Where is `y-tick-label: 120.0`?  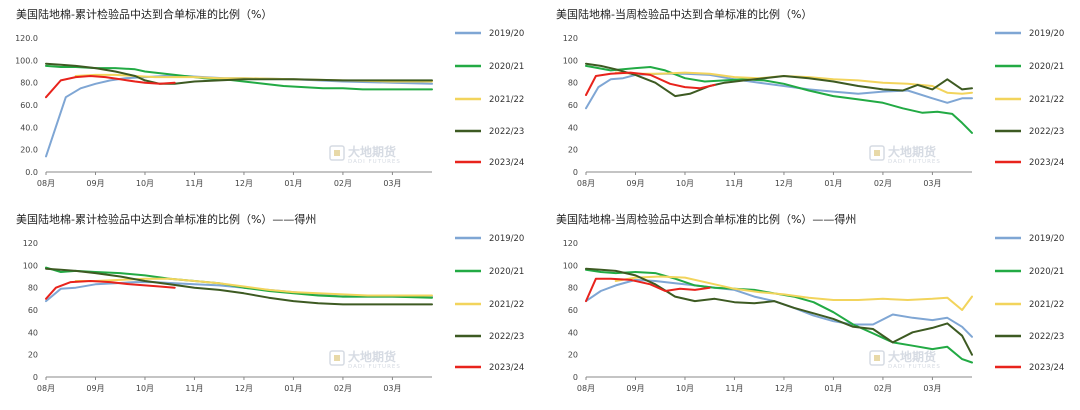
y-tick-label: 120.0 is located at coordinates (26, 38).